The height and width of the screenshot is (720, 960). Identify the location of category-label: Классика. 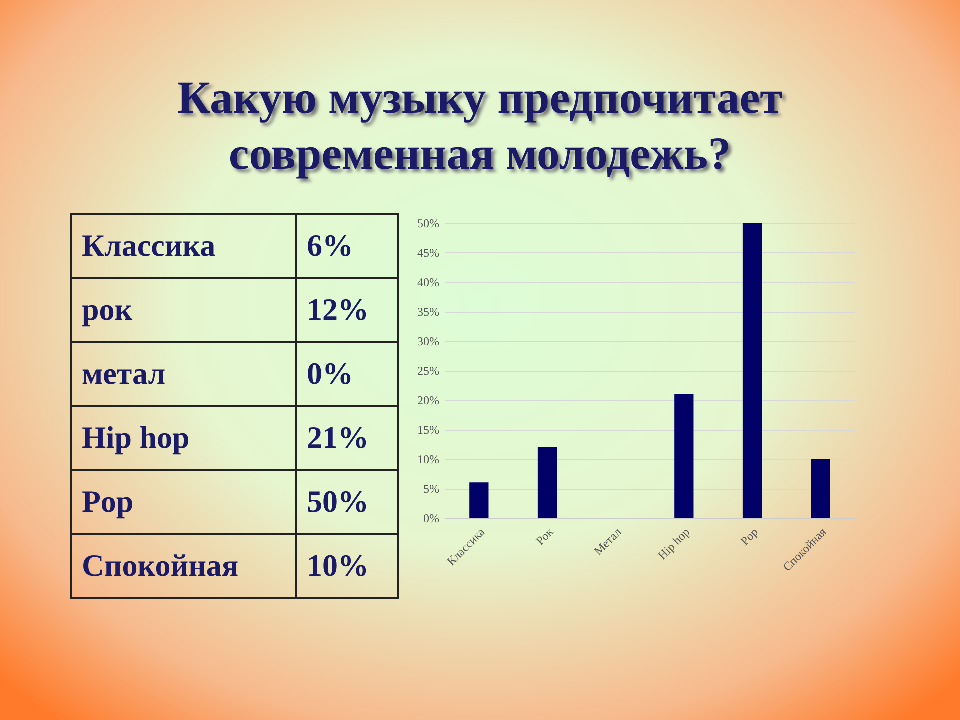
(183, 246).